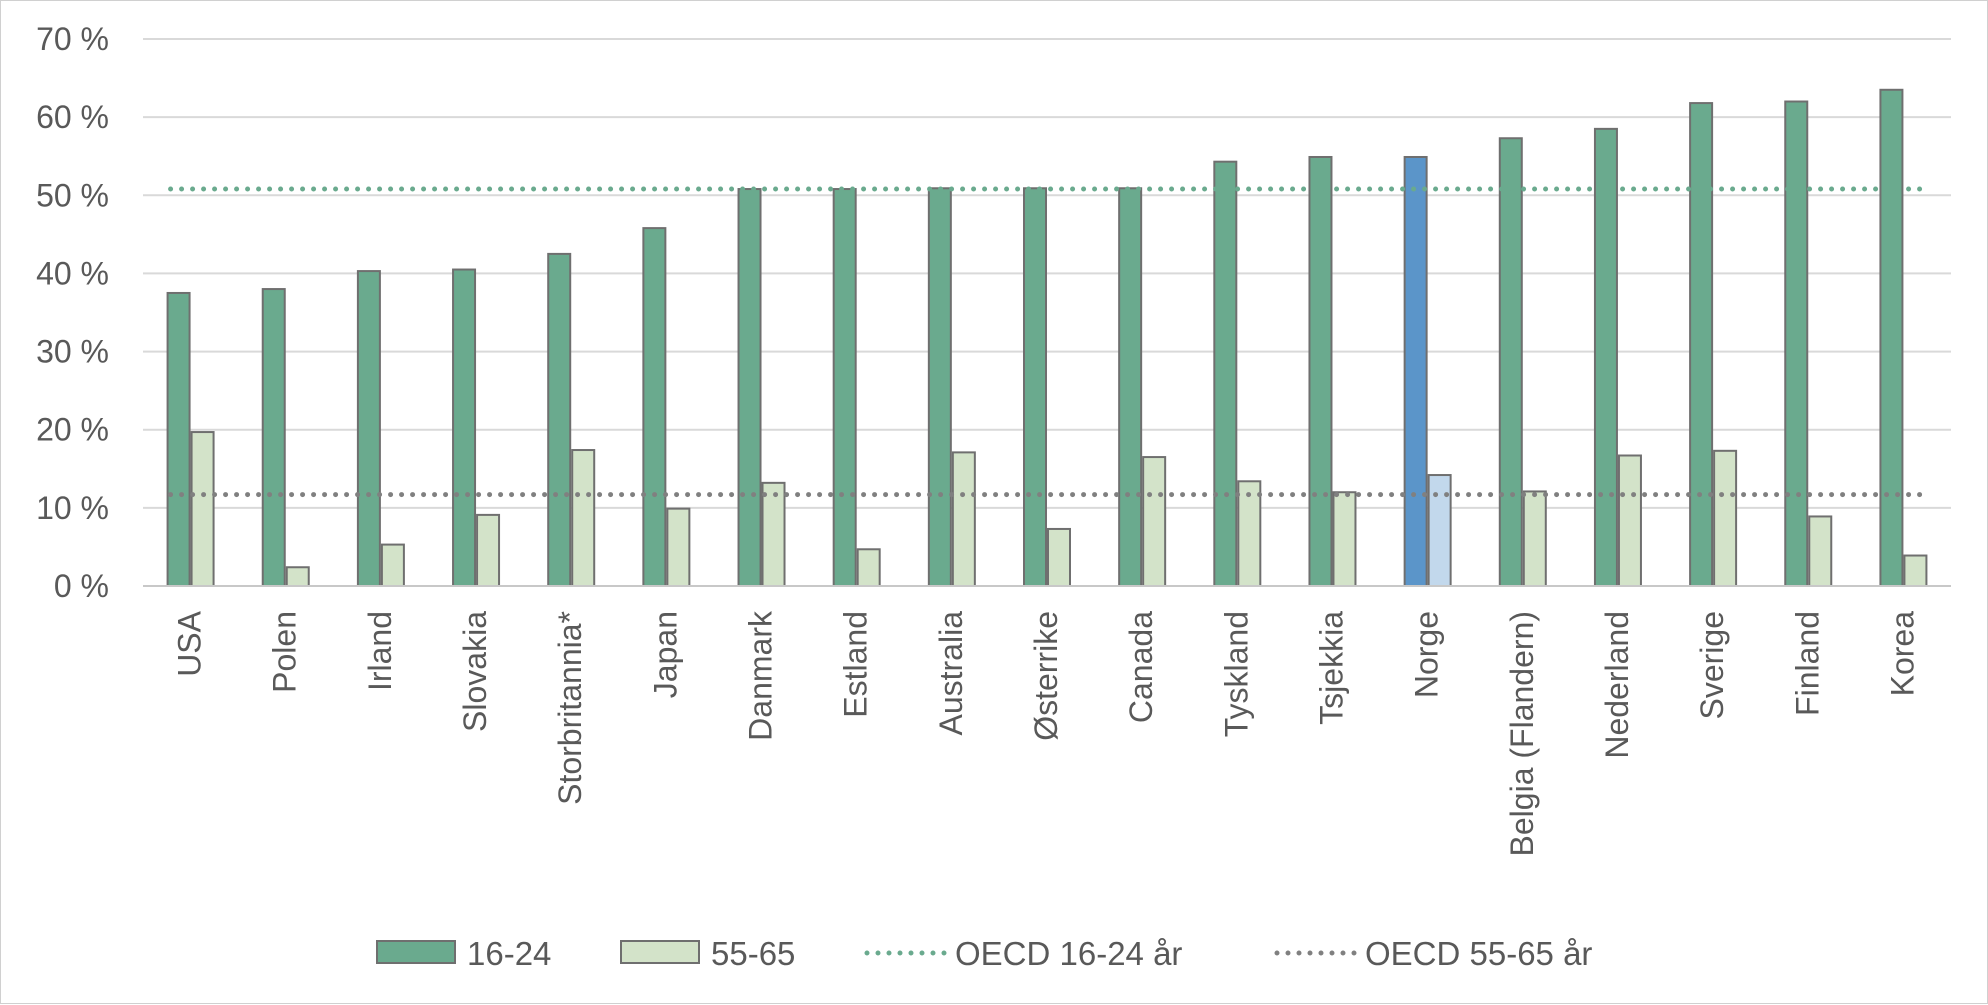  I want to click on x-category-label: Sverige, so click(1712, 665).